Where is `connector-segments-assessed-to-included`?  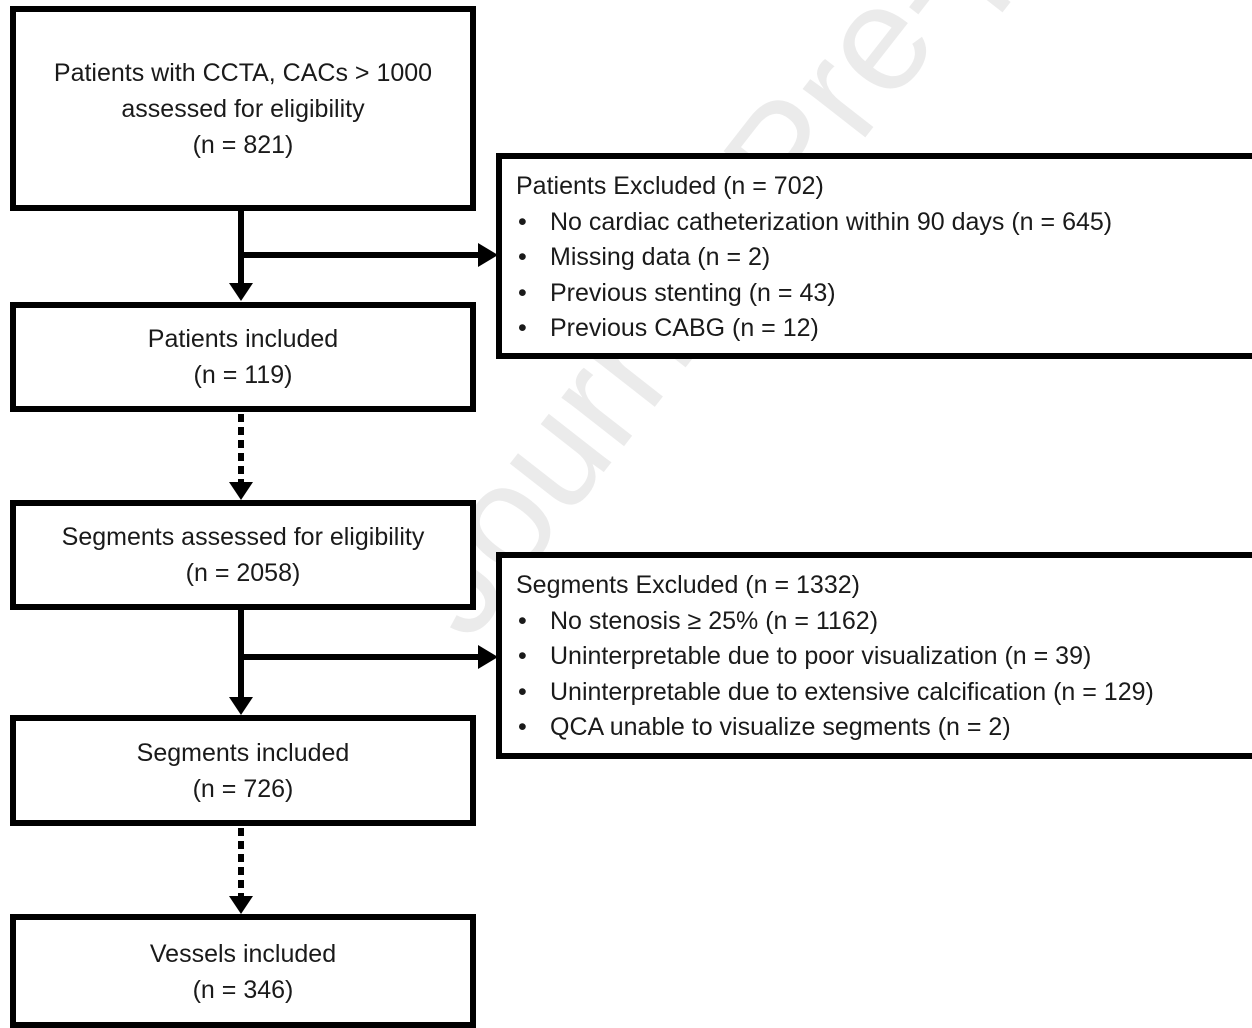 connector-segments-assessed-to-included is located at coordinates (241, 654).